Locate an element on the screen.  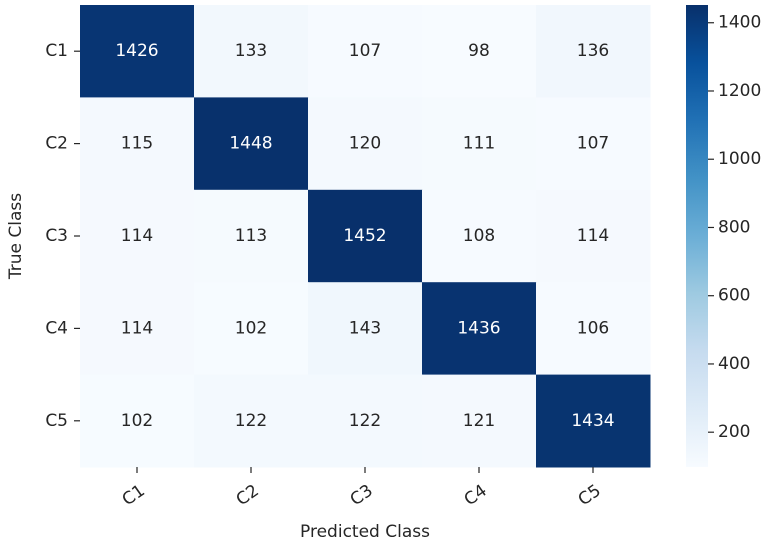
cell-label: 120 is located at coordinates (365, 144).